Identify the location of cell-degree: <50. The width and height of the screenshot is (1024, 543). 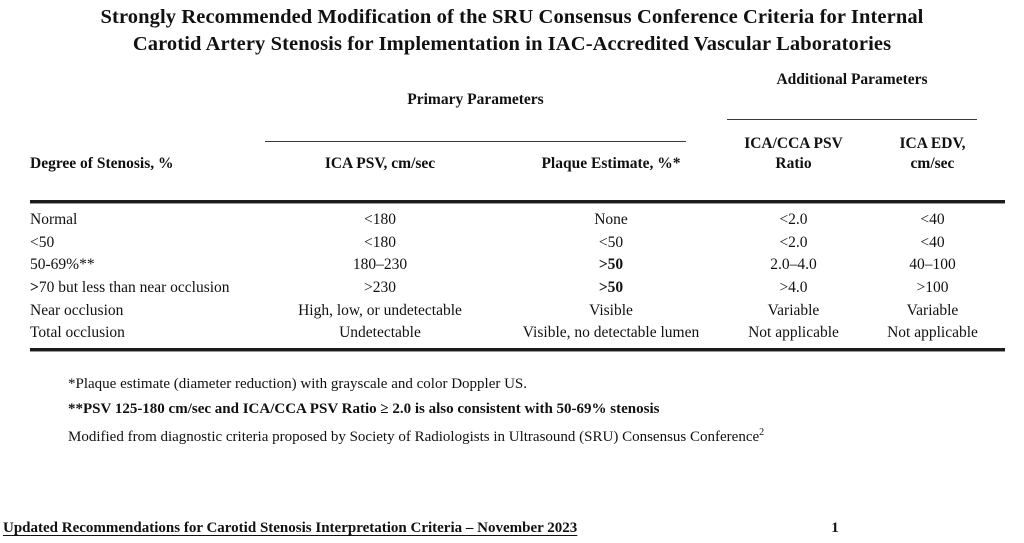
(147, 243).